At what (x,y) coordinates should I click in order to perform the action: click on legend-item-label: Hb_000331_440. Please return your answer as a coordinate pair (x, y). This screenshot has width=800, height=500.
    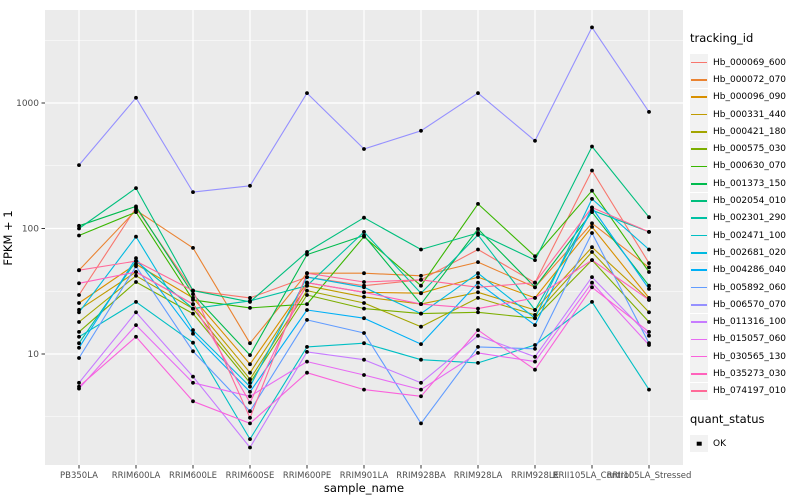
    Looking at the image, I should click on (750, 114).